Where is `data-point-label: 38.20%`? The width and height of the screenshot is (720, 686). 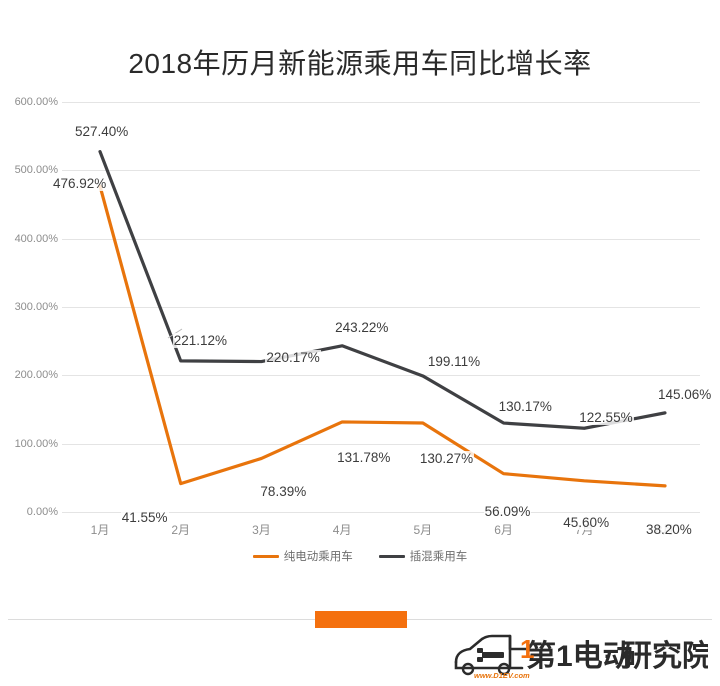 data-point-label: 38.20% is located at coordinates (669, 529).